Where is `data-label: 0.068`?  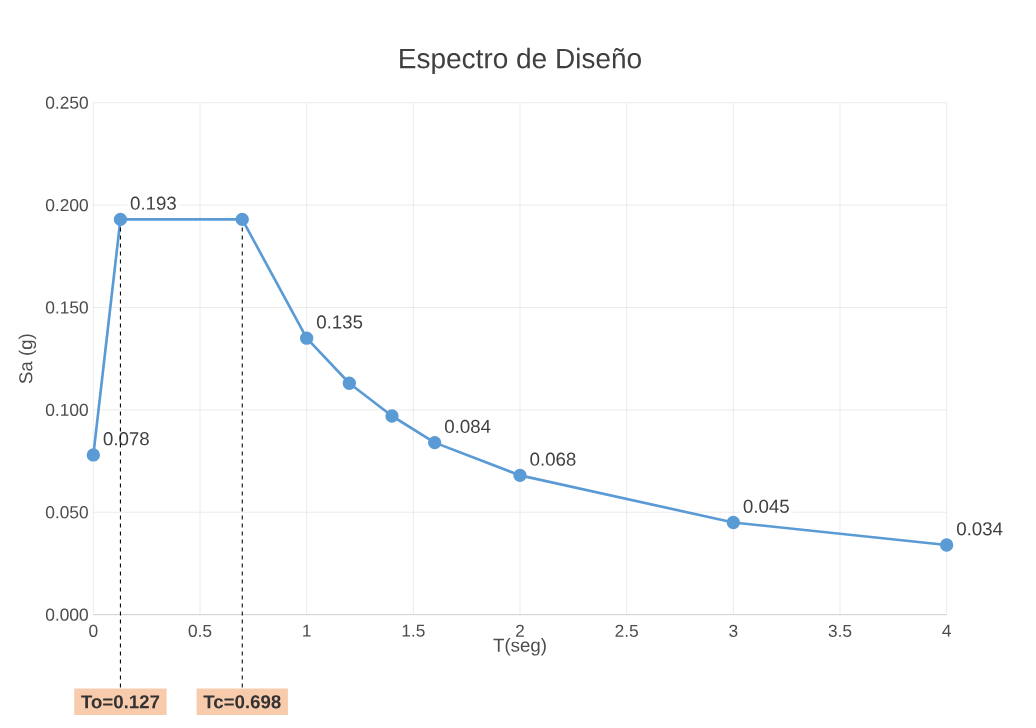
data-label: 0.068 is located at coordinates (553, 459).